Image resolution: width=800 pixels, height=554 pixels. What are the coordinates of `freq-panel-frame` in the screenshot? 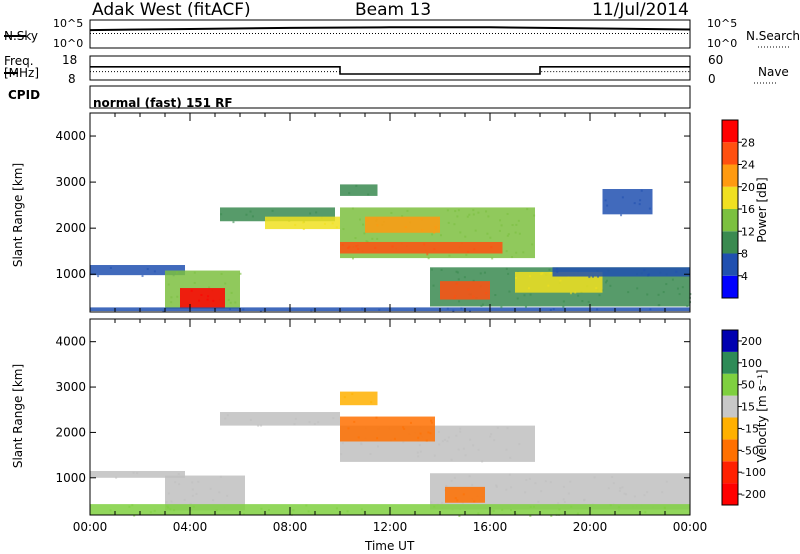 It's located at (390, 68).